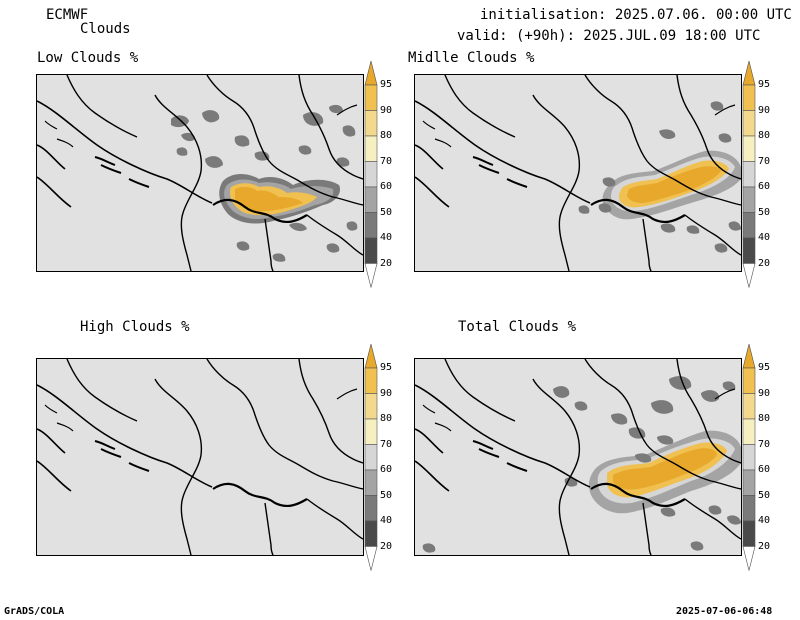 Image resolution: width=800 pixels, height=620 pixels. I want to click on valid-time: valid: (+90h): 2025.JUL.09 18:00 UTC, so click(609, 36).